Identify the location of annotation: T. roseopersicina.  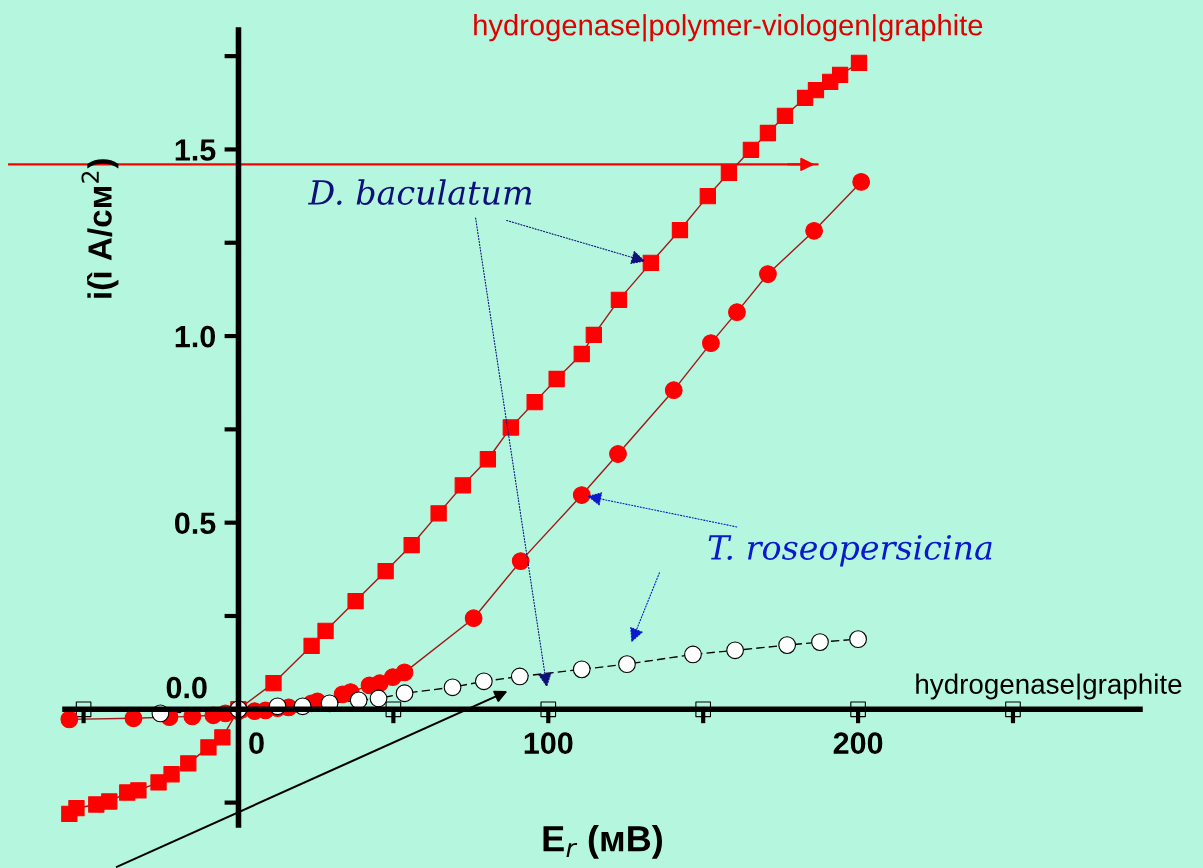
(850, 550).